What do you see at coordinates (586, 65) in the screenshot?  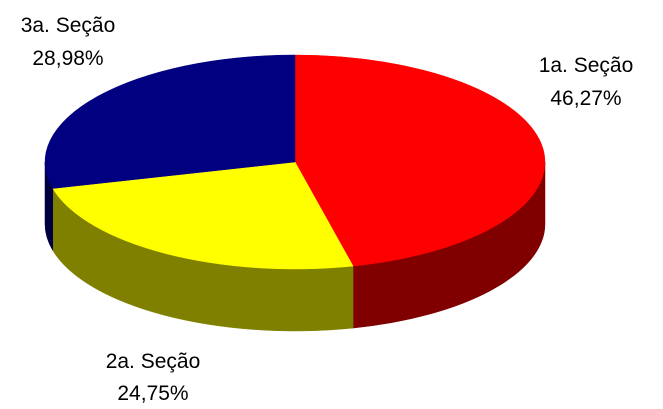 I see `slice-label-1-name: 1a. Seção` at bounding box center [586, 65].